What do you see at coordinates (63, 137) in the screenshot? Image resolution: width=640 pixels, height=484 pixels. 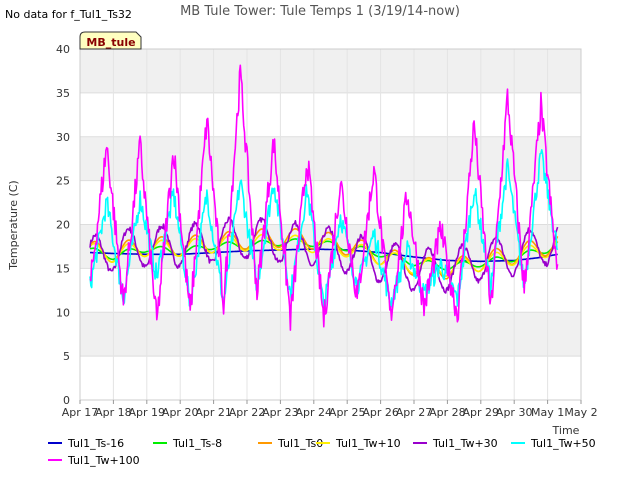 I see `y-tick-label: 30` at bounding box center [63, 137].